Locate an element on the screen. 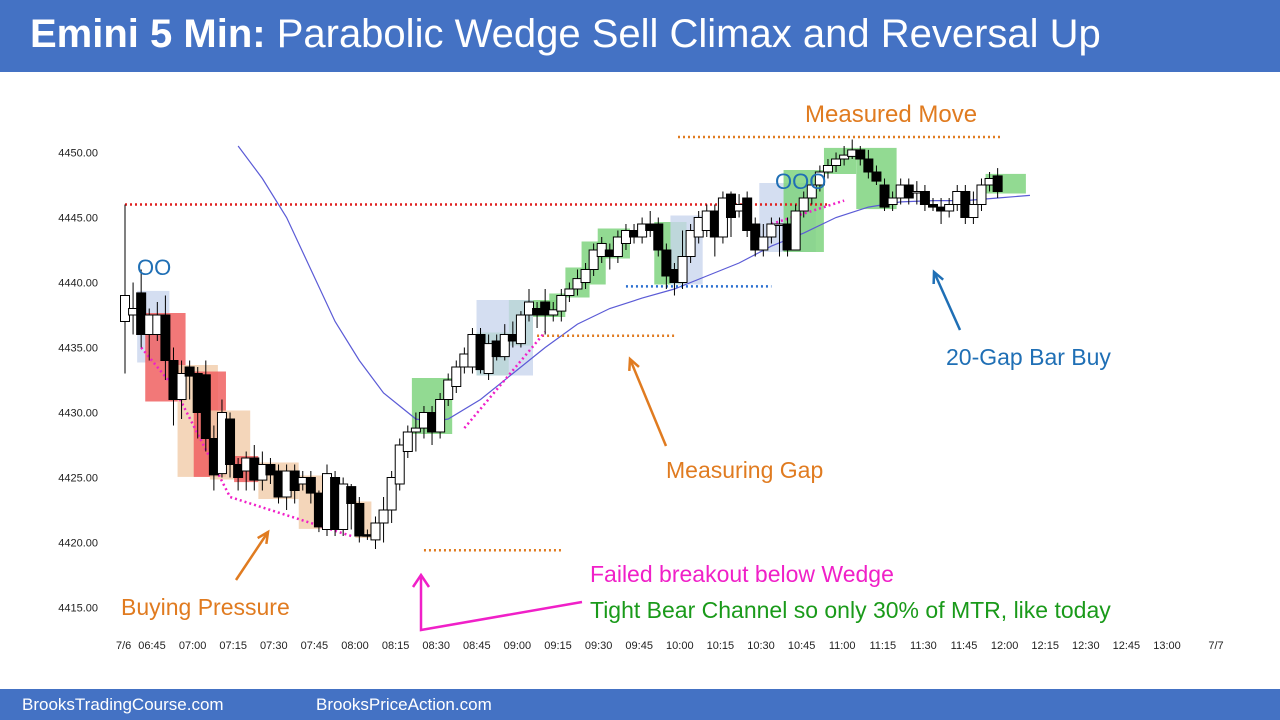 The width and height of the screenshot is (1280, 720). y-tick-label: 4440.00 is located at coordinates (78, 284).